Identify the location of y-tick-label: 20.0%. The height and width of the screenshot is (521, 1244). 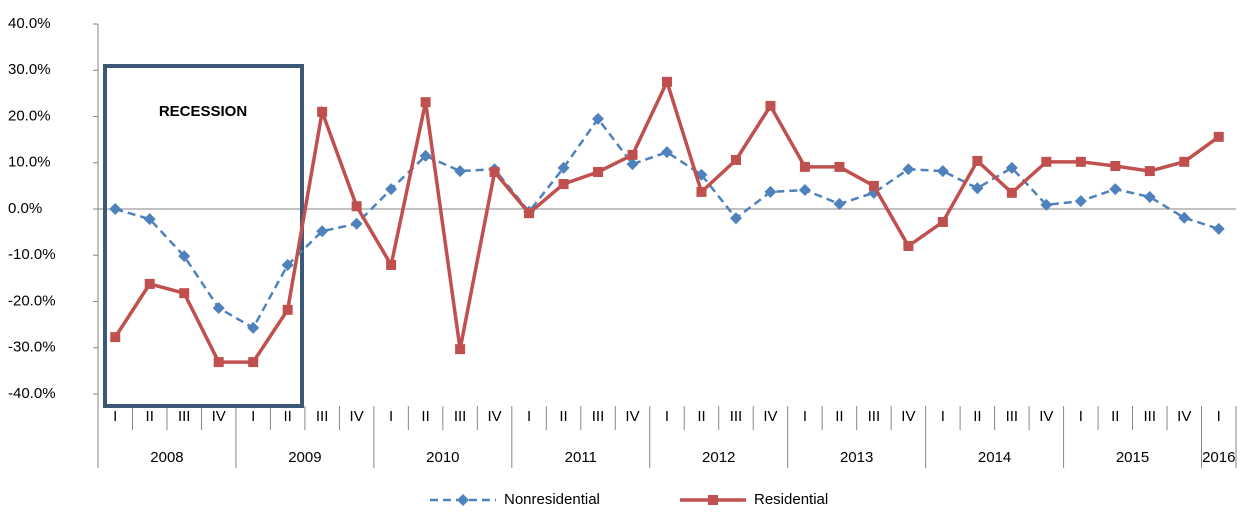
(29, 115).